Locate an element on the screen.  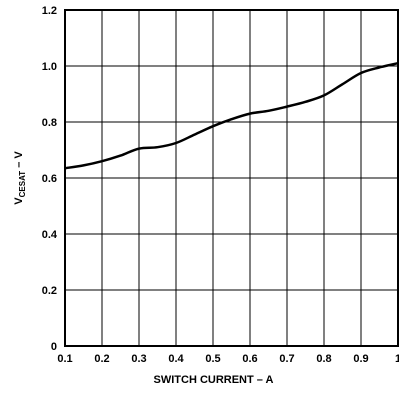
x-tick-label: 1 is located at coordinates (397, 359).